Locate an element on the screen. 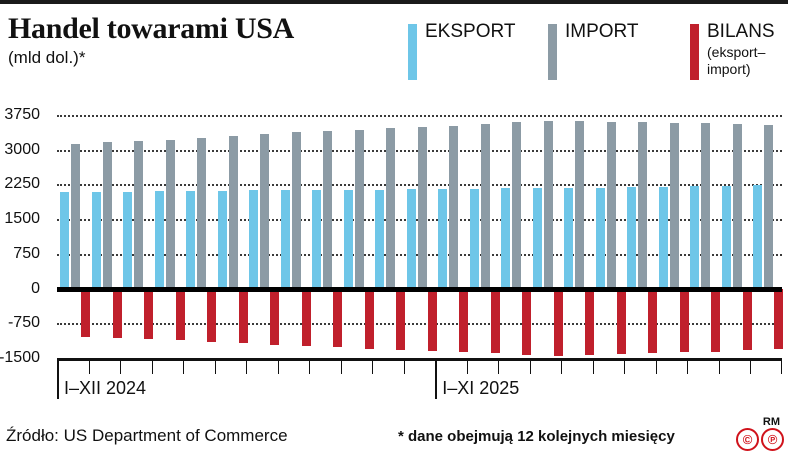 The height and width of the screenshot is (460, 788). legend-label: IMPORT is located at coordinates (602, 31).